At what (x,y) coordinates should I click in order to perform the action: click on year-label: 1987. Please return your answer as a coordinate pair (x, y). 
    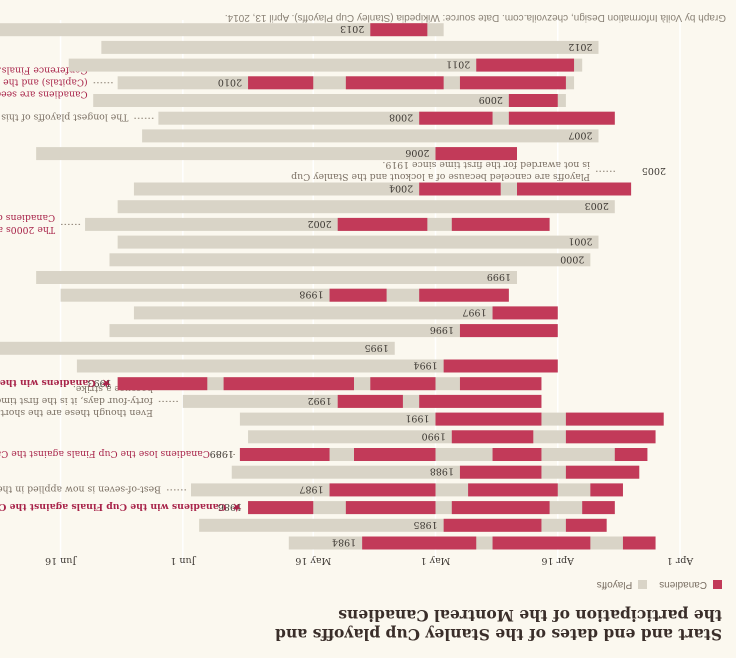
    Looking at the image, I should click on (311, 488).